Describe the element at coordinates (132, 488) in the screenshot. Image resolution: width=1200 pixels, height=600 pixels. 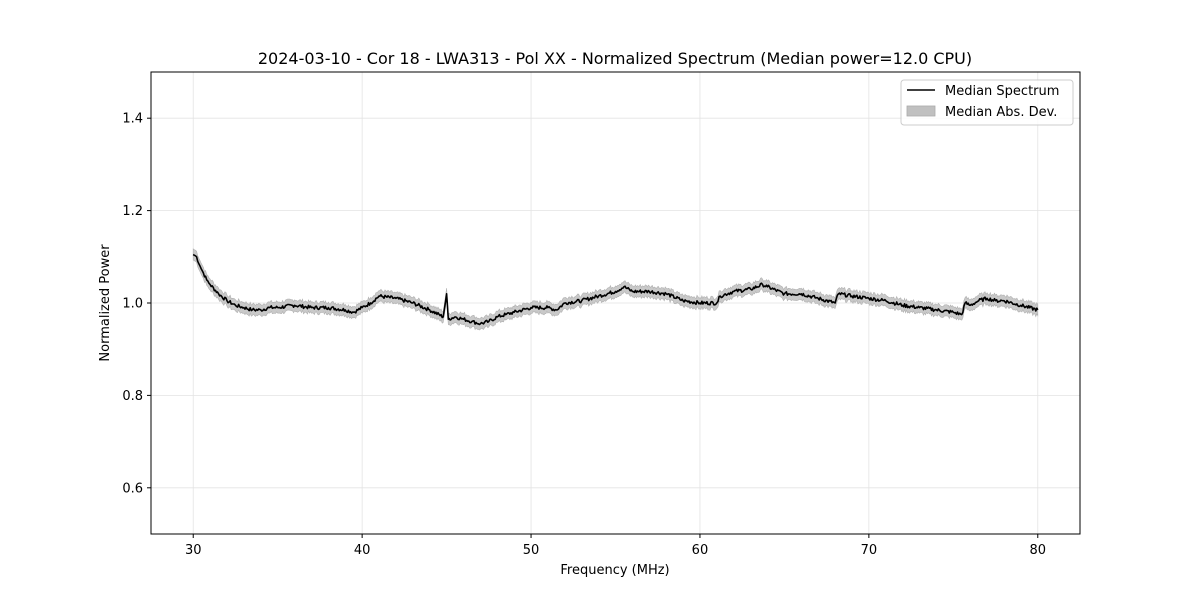
I see `y-tick-label: 0.6` at that location.